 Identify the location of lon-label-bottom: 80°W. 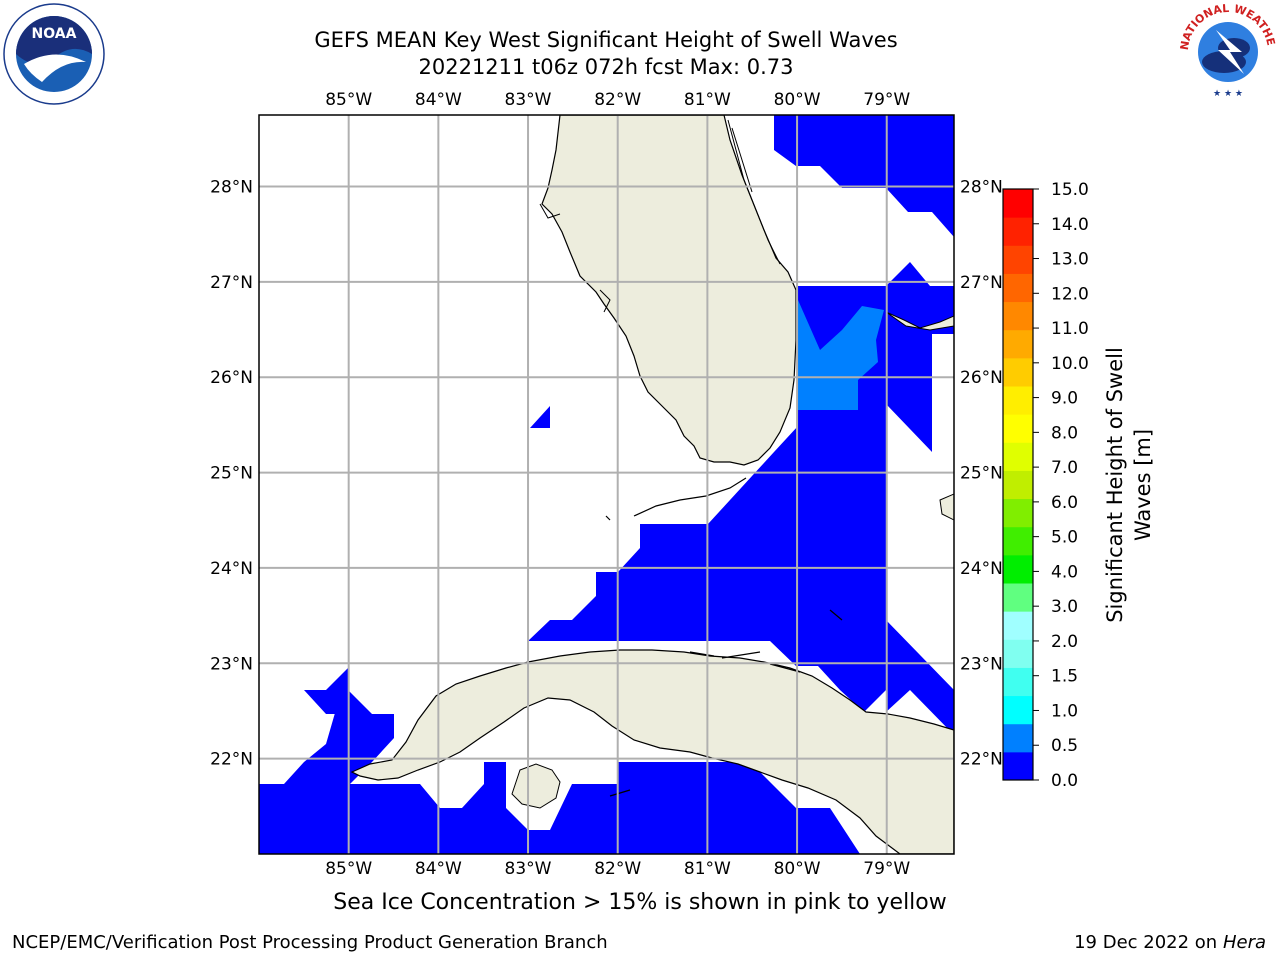
(797, 869).